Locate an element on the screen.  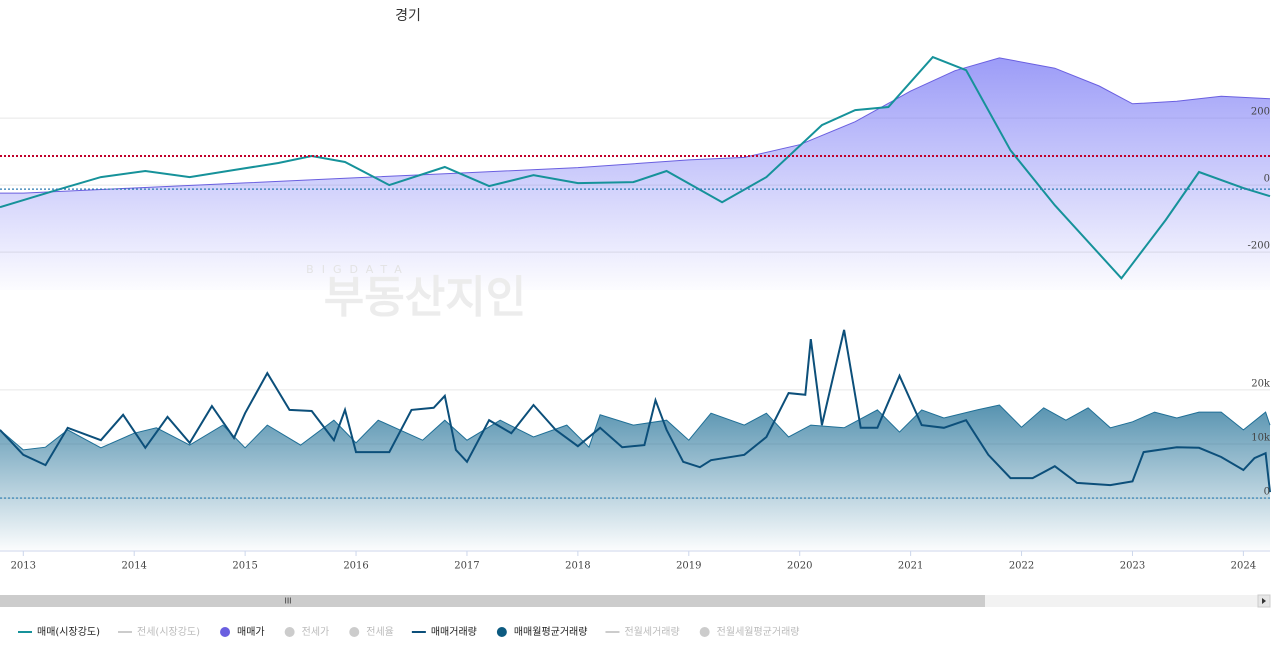
legend-item: 매매가 is located at coordinates (242, 632).